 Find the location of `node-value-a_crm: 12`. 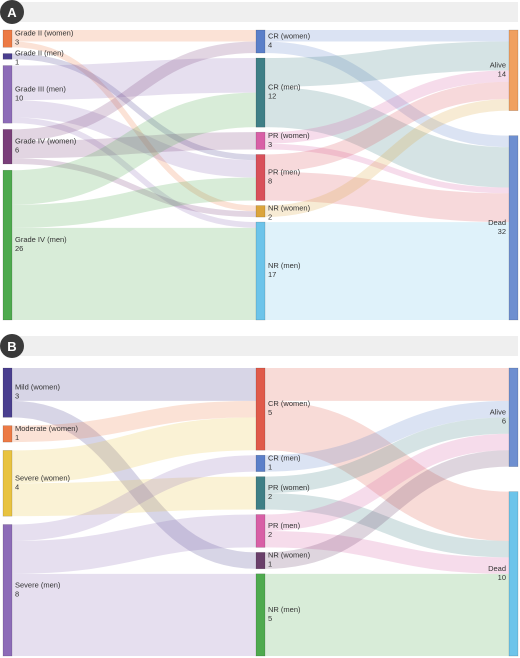

node-value-a_crm: 12 is located at coordinates (272, 96).